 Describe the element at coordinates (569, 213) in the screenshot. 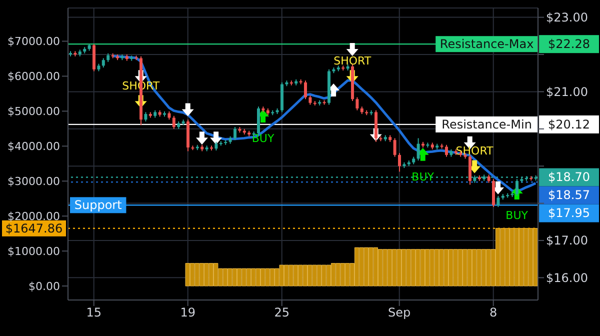

I see `text: $17.95` at that location.